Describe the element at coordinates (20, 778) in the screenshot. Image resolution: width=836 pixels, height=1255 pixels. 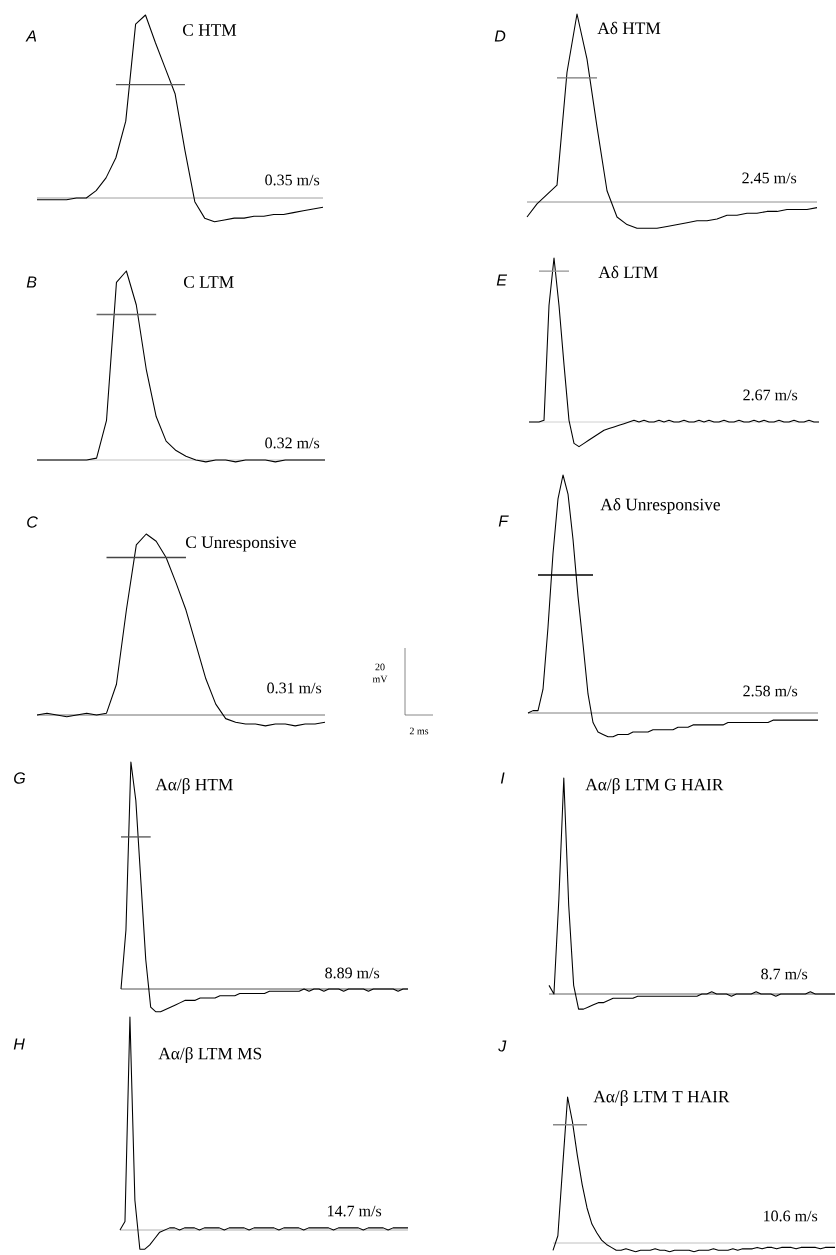
I see `text: G` at that location.